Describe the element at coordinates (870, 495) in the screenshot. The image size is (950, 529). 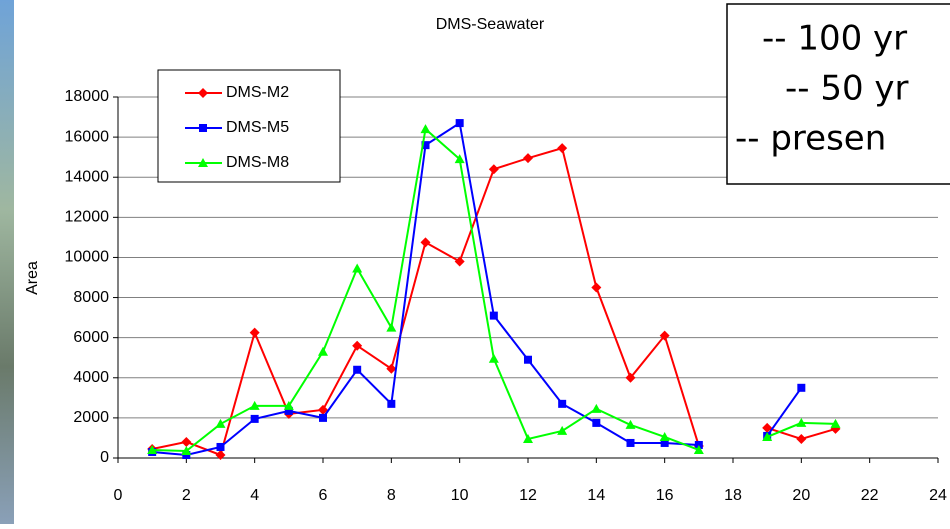
I see `x-tick-label: 22` at that location.